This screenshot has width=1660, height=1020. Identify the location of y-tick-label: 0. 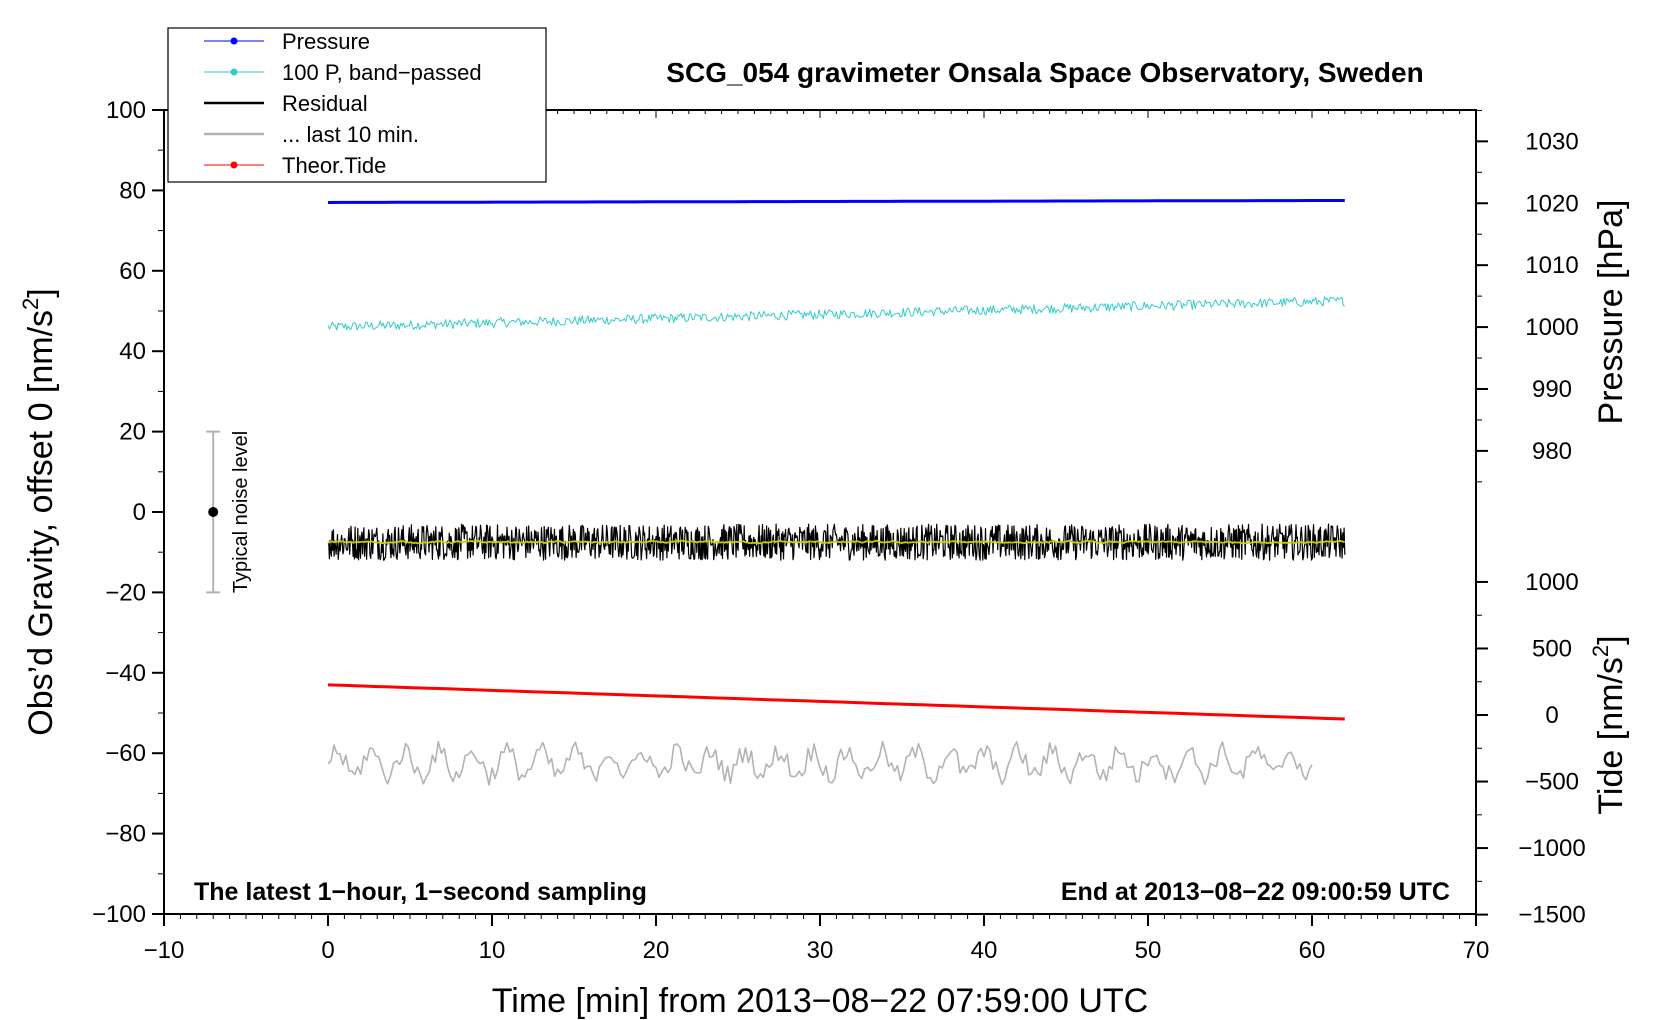
(139, 512).